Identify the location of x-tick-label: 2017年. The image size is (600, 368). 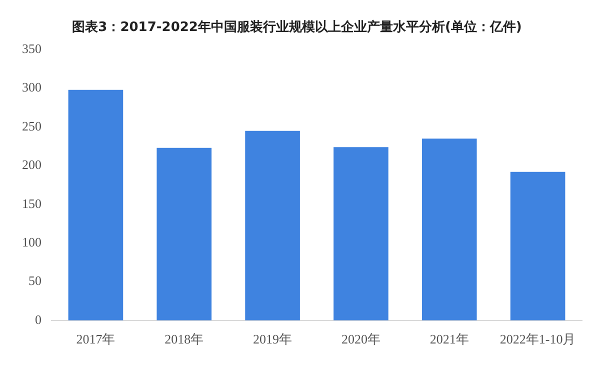
(96, 339).